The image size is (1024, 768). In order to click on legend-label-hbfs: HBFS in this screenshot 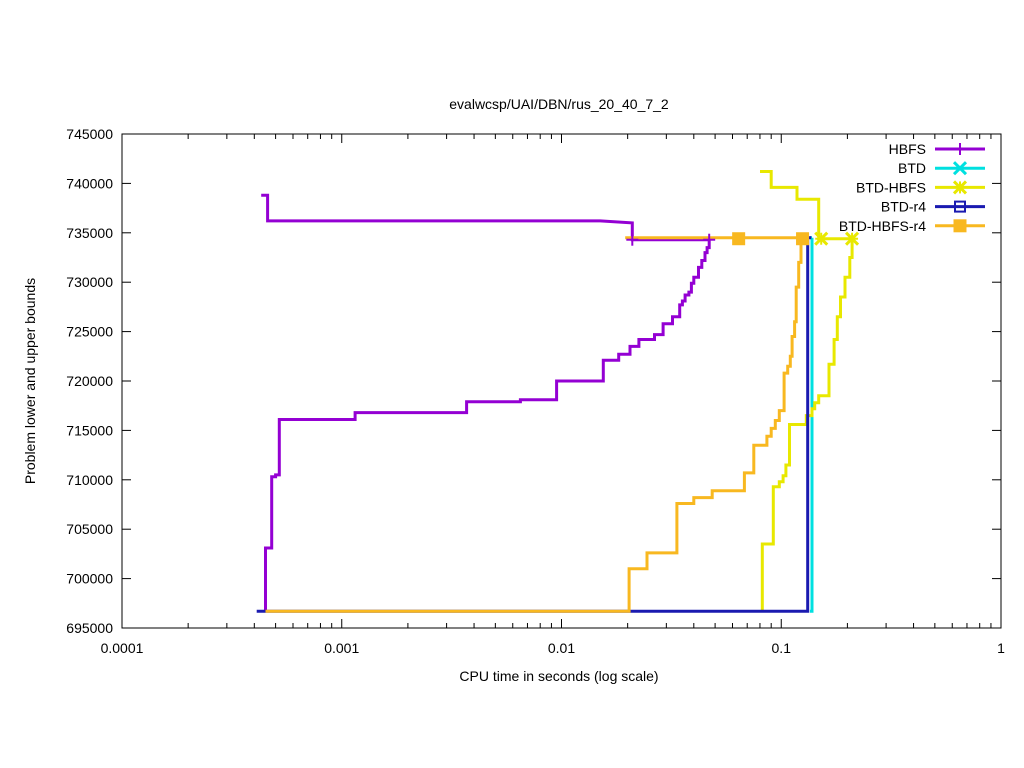, I will do `click(907, 149)`.